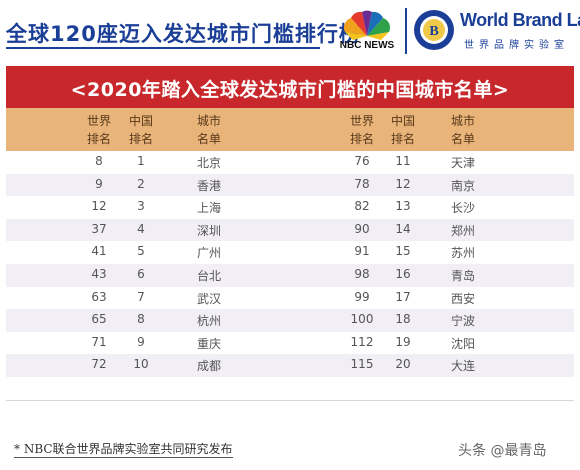 This screenshot has height=470, width=580. I want to click on city-name: 大连, so click(462, 366).